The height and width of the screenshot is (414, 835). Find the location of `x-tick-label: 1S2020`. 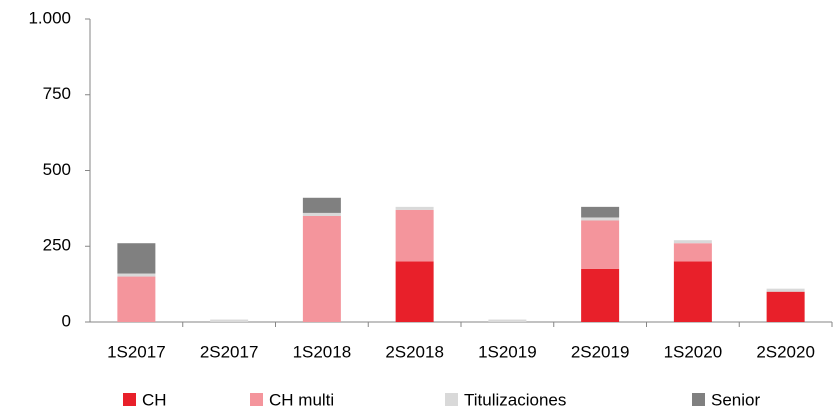

x-tick-label: 1S2020 is located at coordinates (693, 351).